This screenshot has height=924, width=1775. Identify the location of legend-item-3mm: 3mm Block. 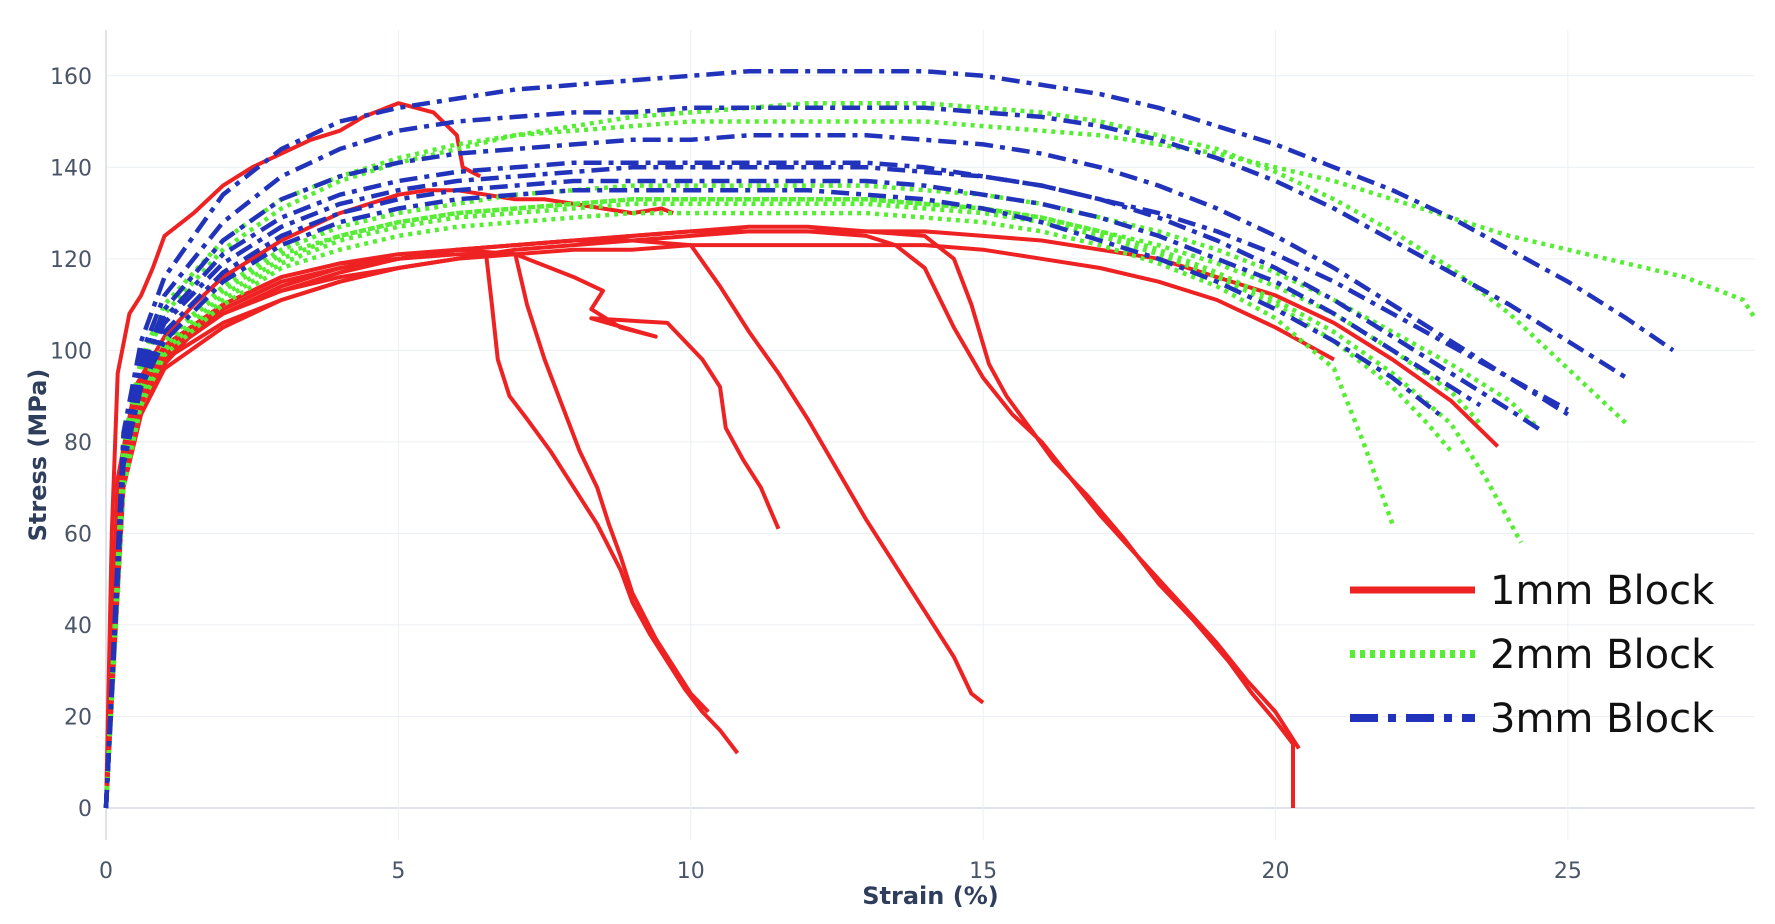
(1532, 719).